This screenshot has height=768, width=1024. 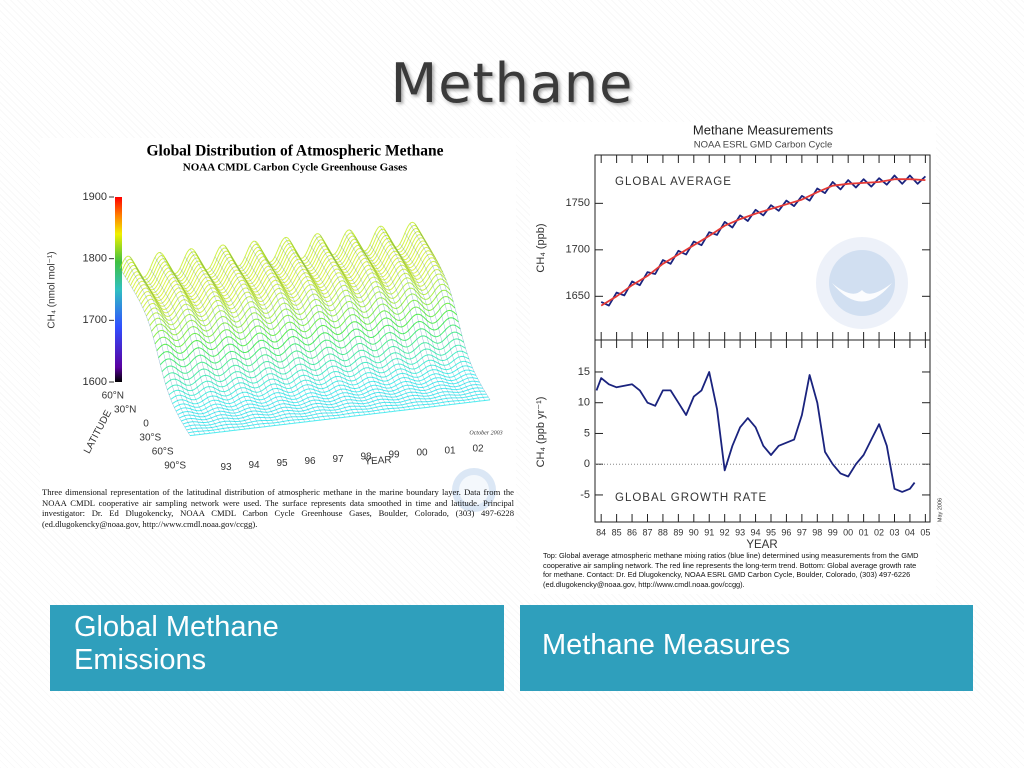 What do you see at coordinates (95, 259) in the screenshot?
I see `z-tick-label: 1800` at bounding box center [95, 259].